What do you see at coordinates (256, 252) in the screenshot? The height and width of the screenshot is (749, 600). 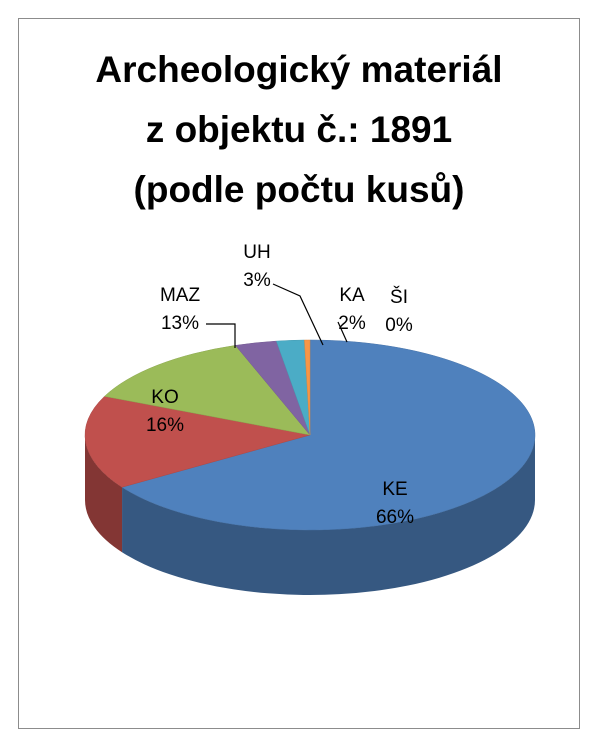 I see `slice-label: UH` at bounding box center [256, 252].